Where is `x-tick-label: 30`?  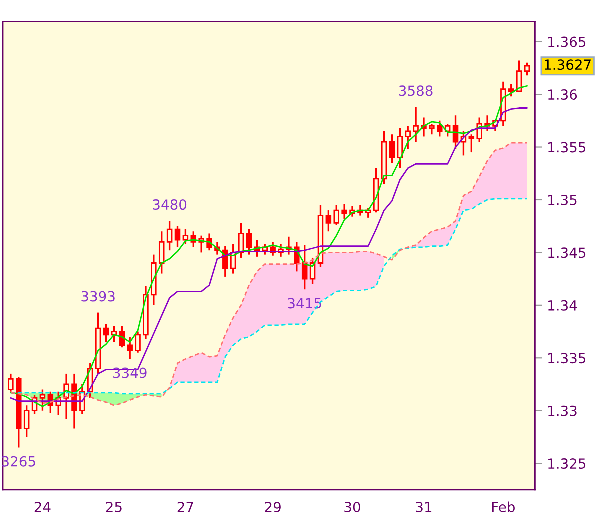 x-tick-label: 30 is located at coordinates (352, 507).